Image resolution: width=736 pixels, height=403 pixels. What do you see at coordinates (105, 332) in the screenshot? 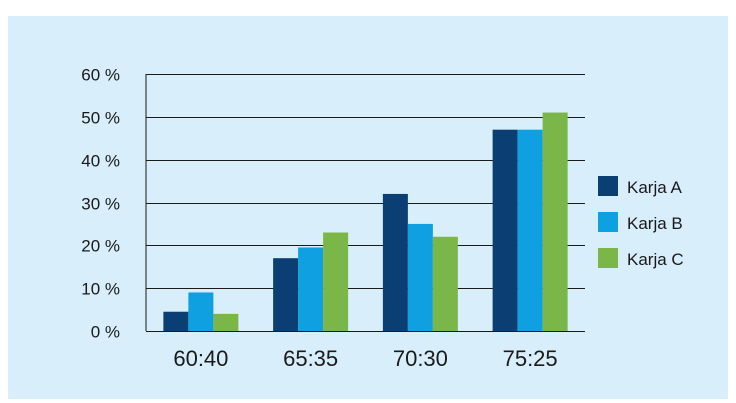
I see `y-tick-label: 0 %` at bounding box center [105, 332].